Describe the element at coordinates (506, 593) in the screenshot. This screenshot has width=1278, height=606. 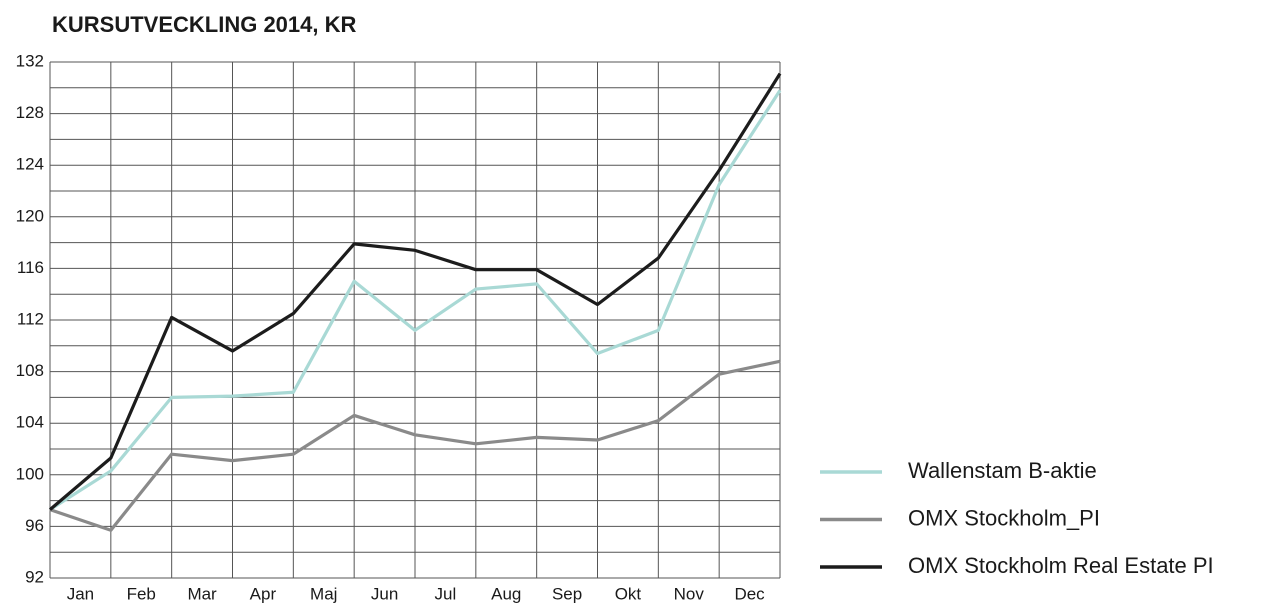
I see `x-tick-label: Aug` at that location.